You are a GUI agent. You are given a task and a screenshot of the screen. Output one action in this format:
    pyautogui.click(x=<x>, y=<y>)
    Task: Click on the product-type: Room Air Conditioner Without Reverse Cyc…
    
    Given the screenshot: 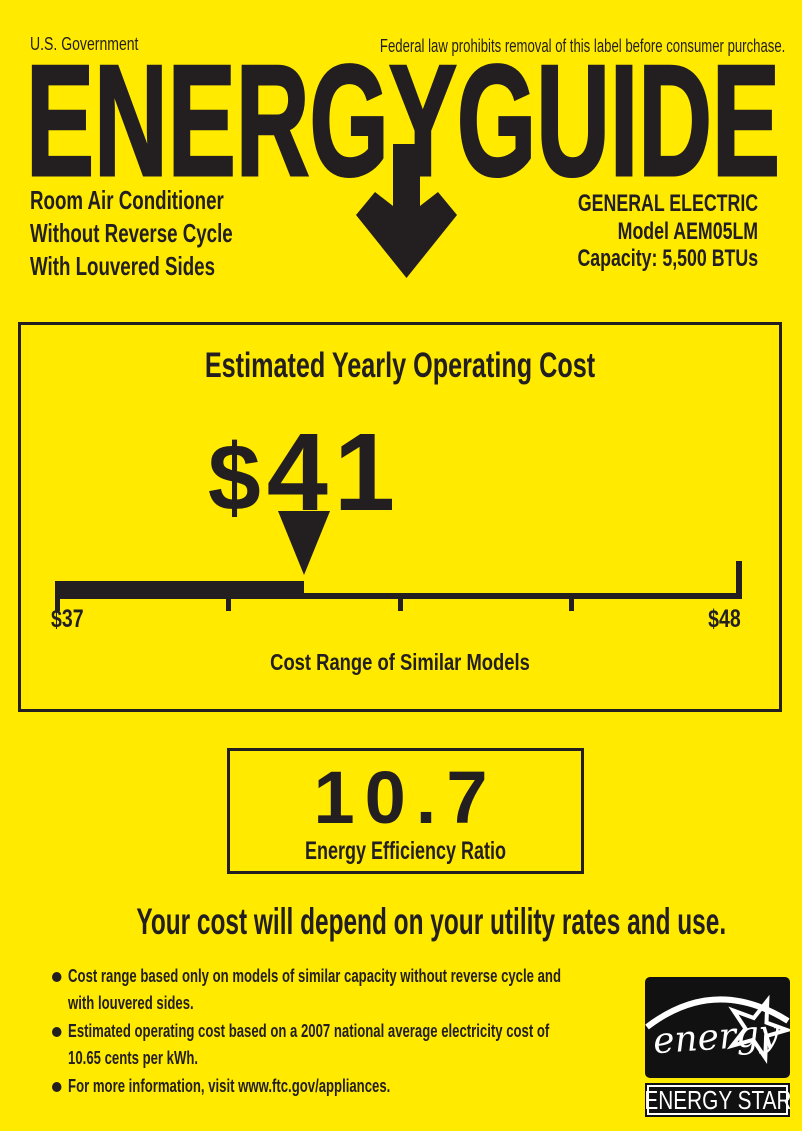 What is the action you would take?
    pyautogui.click(x=131, y=233)
    